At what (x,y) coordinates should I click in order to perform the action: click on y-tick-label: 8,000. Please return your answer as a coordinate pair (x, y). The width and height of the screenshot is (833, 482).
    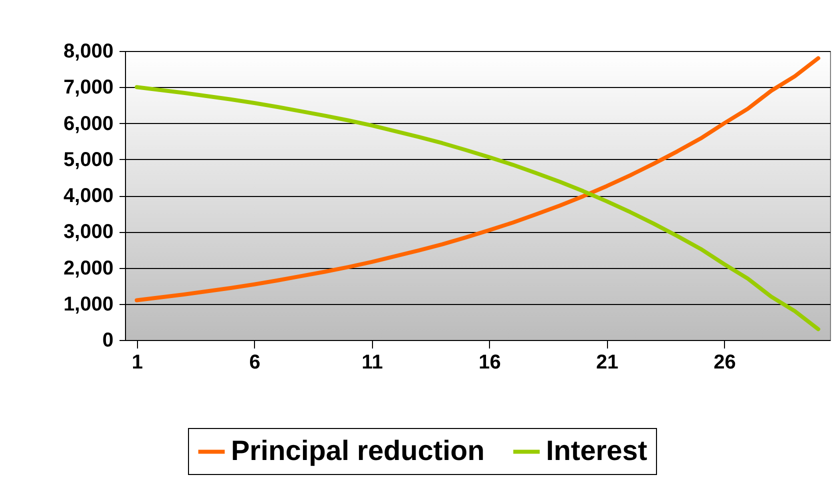
    Looking at the image, I should click on (88, 51).